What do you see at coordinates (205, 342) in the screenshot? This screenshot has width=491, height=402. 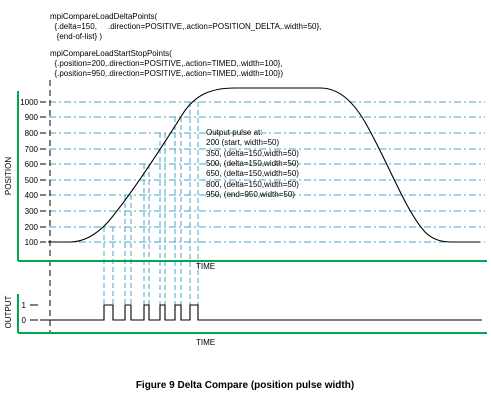 I see `output-time-label: TIME` at bounding box center [205, 342].